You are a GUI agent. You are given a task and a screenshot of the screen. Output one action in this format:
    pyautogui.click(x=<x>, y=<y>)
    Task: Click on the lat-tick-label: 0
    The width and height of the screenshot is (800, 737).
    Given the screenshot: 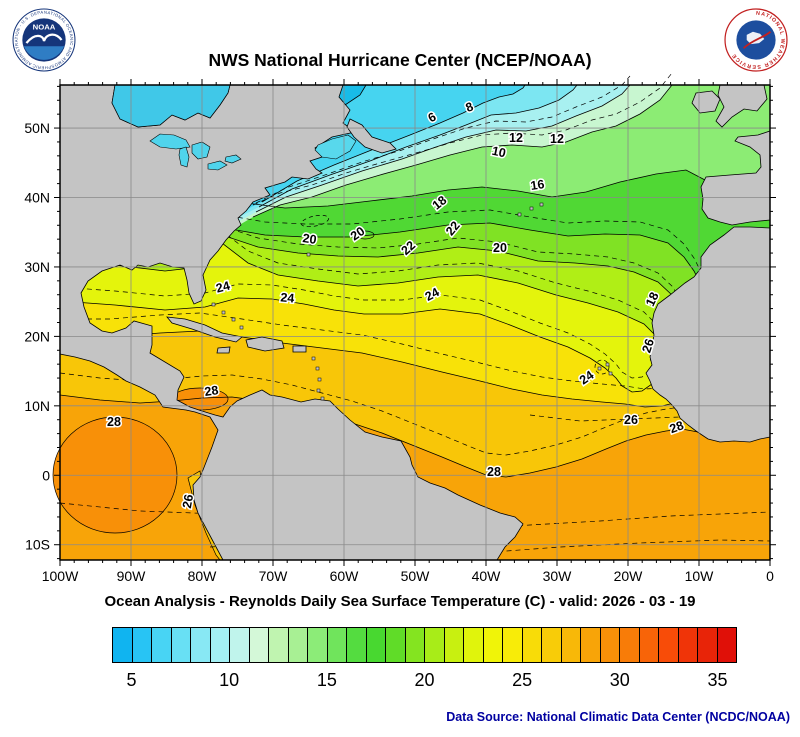 What is the action you would take?
    pyautogui.click(x=46, y=475)
    